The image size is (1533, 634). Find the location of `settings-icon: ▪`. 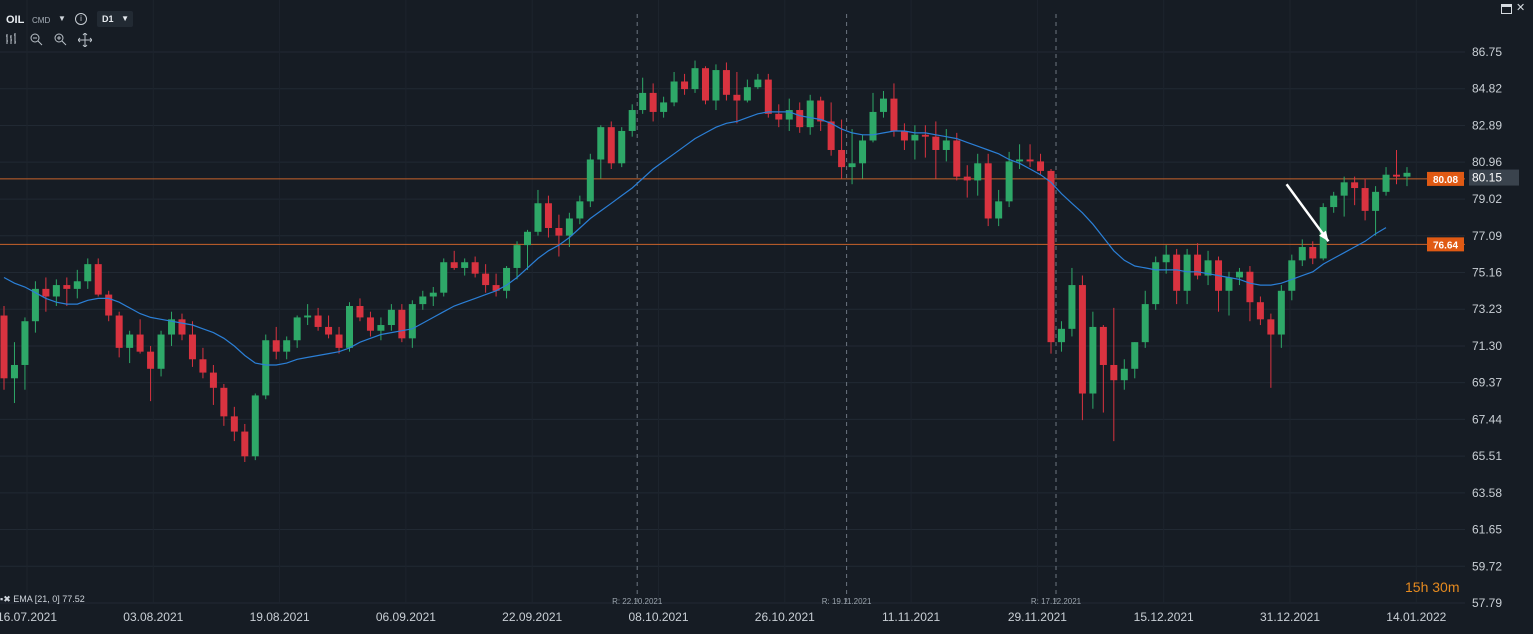

settings-icon: ▪ is located at coordinates (2, 599).